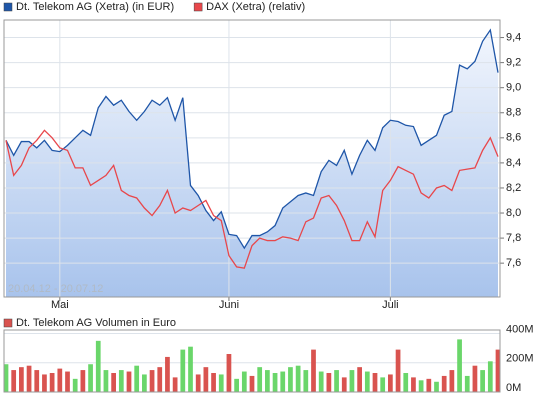 The width and height of the screenshot is (545, 401). I want to click on y-tick-label: 8,6, so click(513, 138).